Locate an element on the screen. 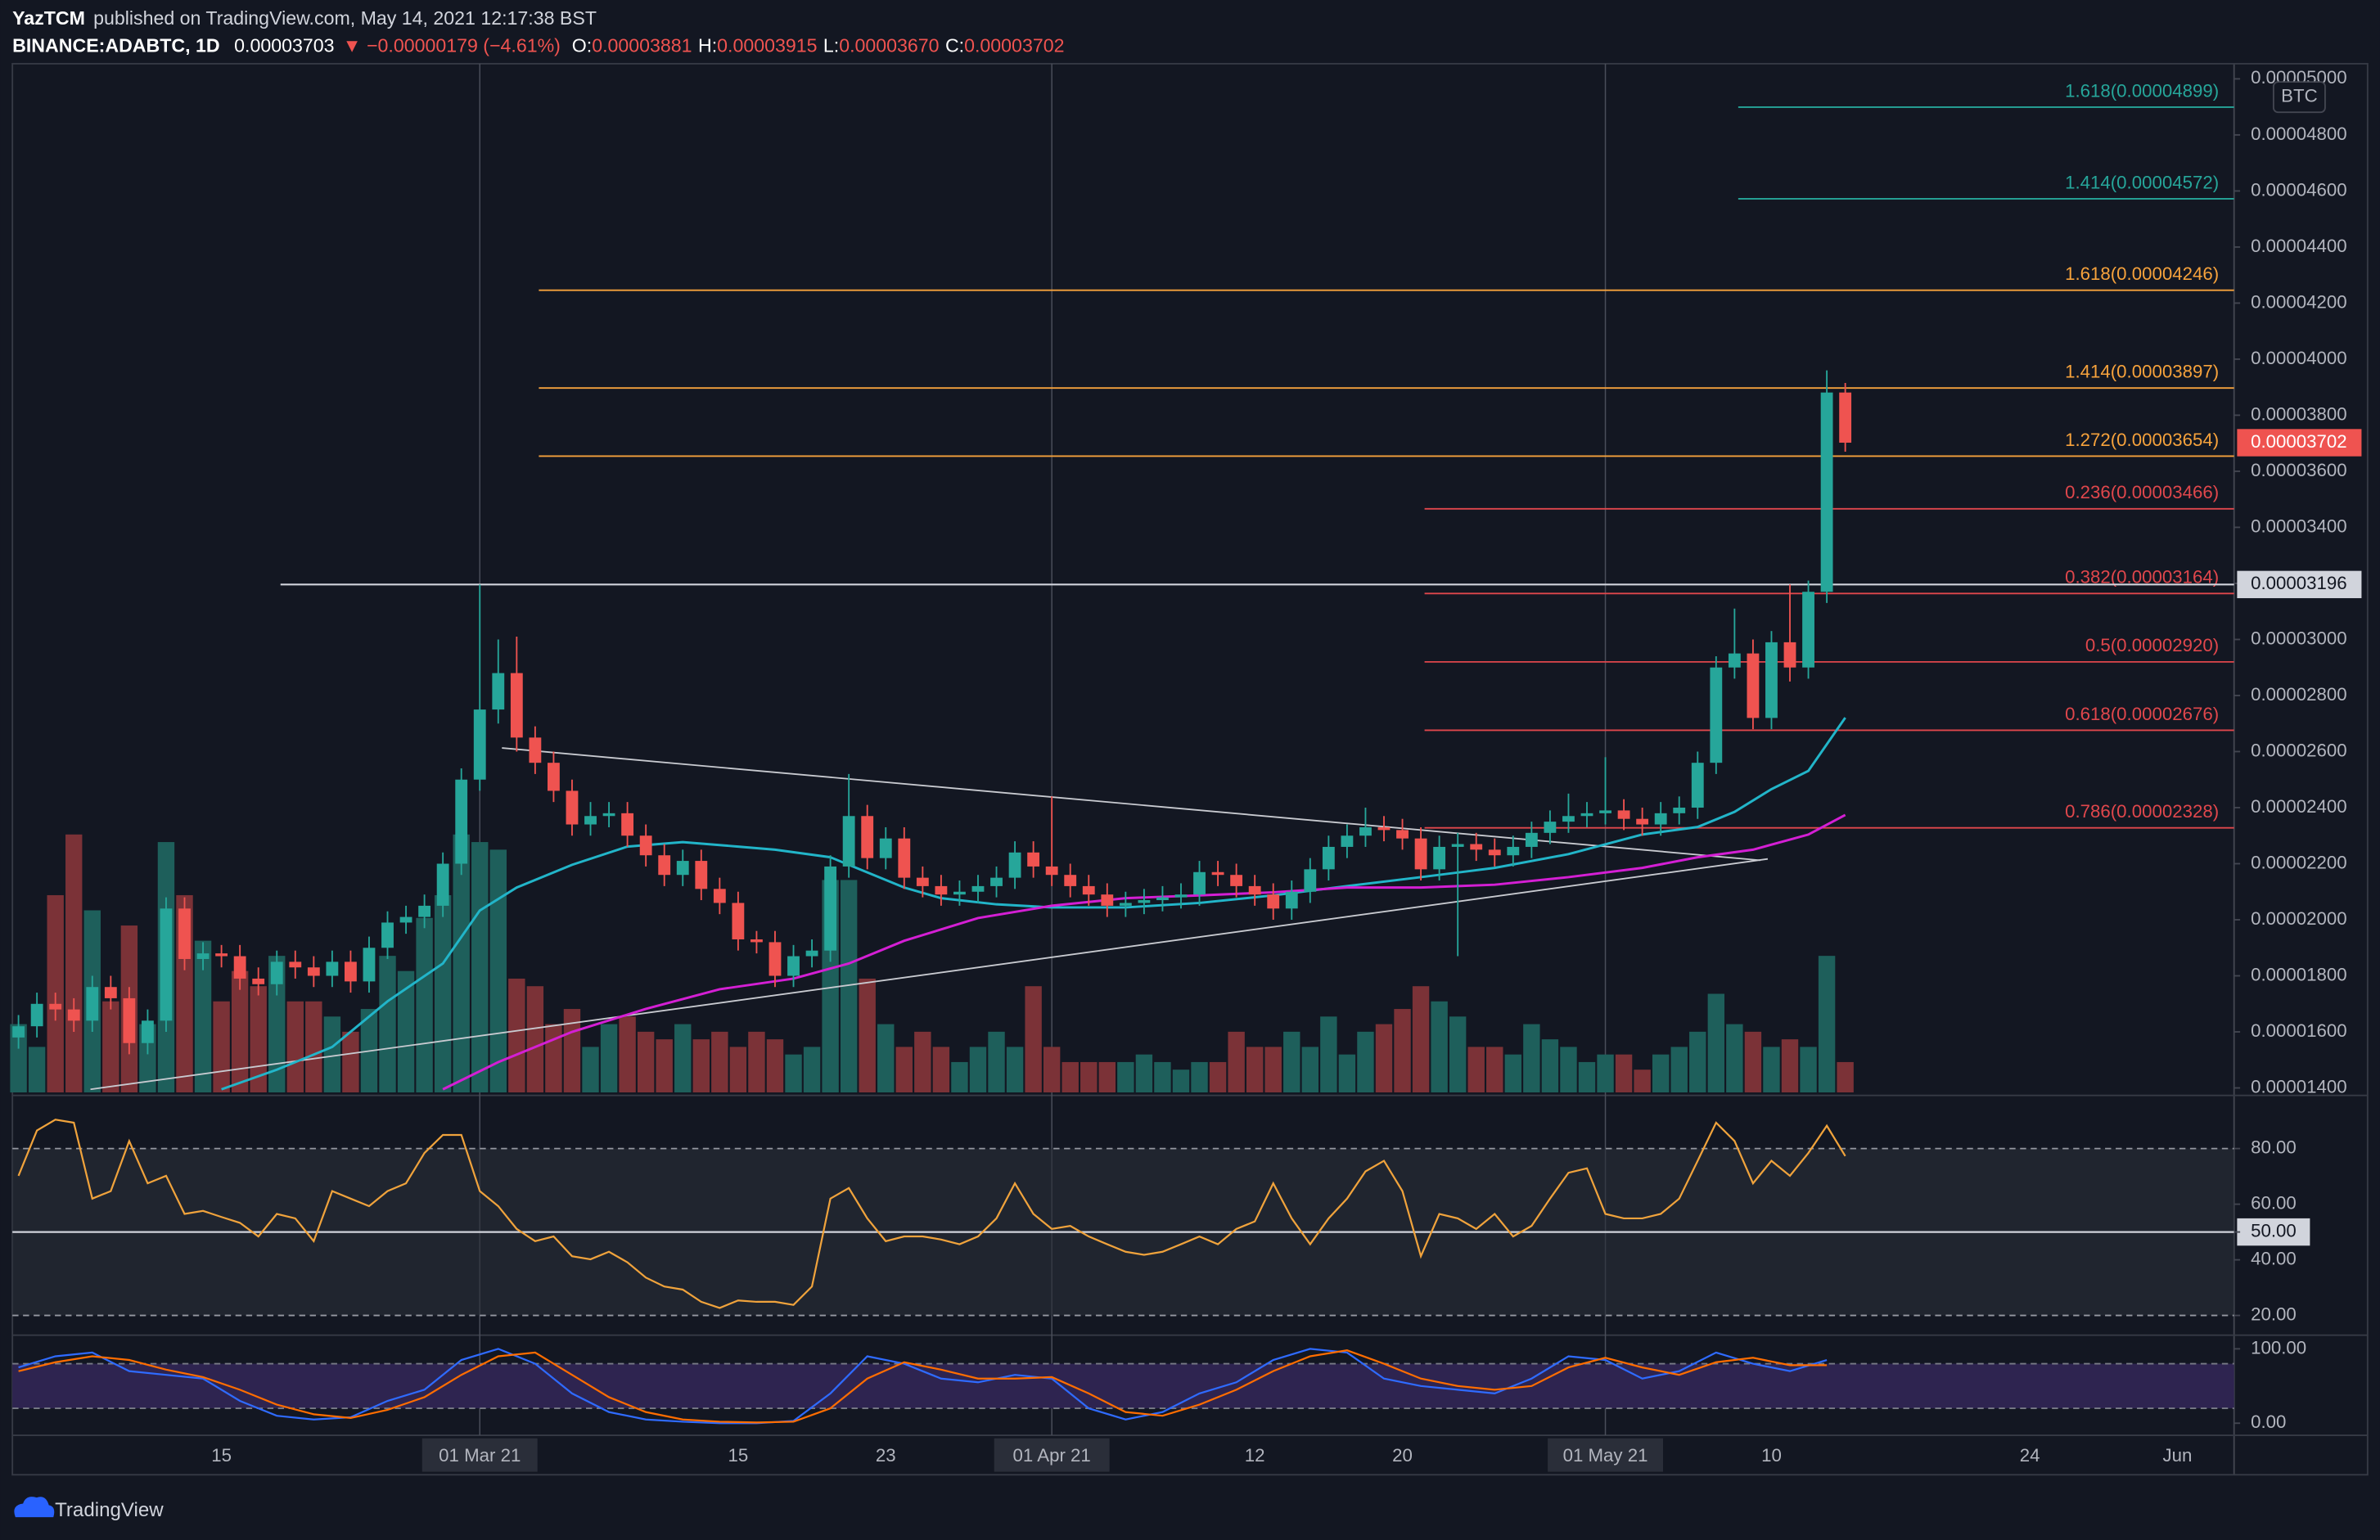 The width and height of the screenshot is (2380, 1540). y-tick-label: 0.00002600 is located at coordinates (2299, 750).